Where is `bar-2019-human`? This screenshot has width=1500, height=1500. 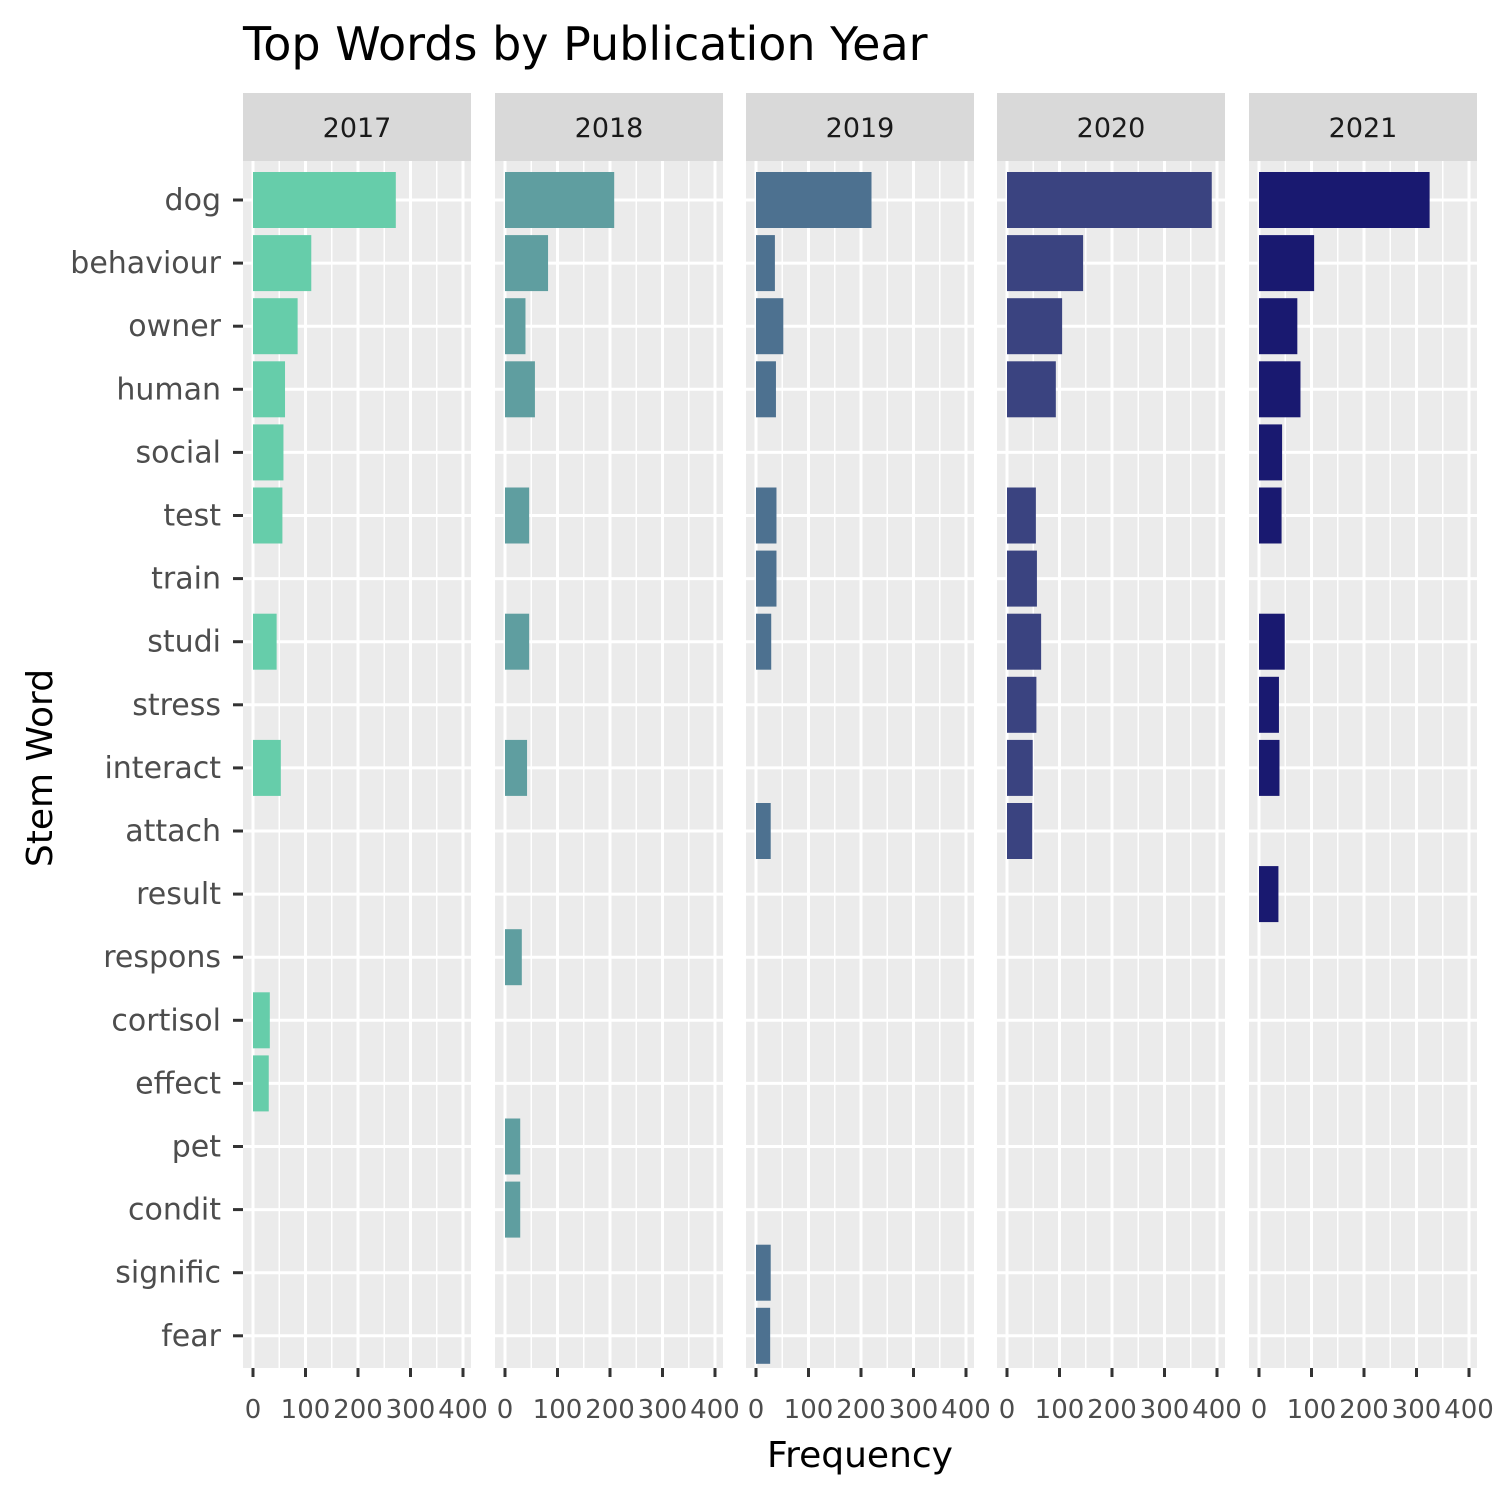
bar-2019-human is located at coordinates (766, 389).